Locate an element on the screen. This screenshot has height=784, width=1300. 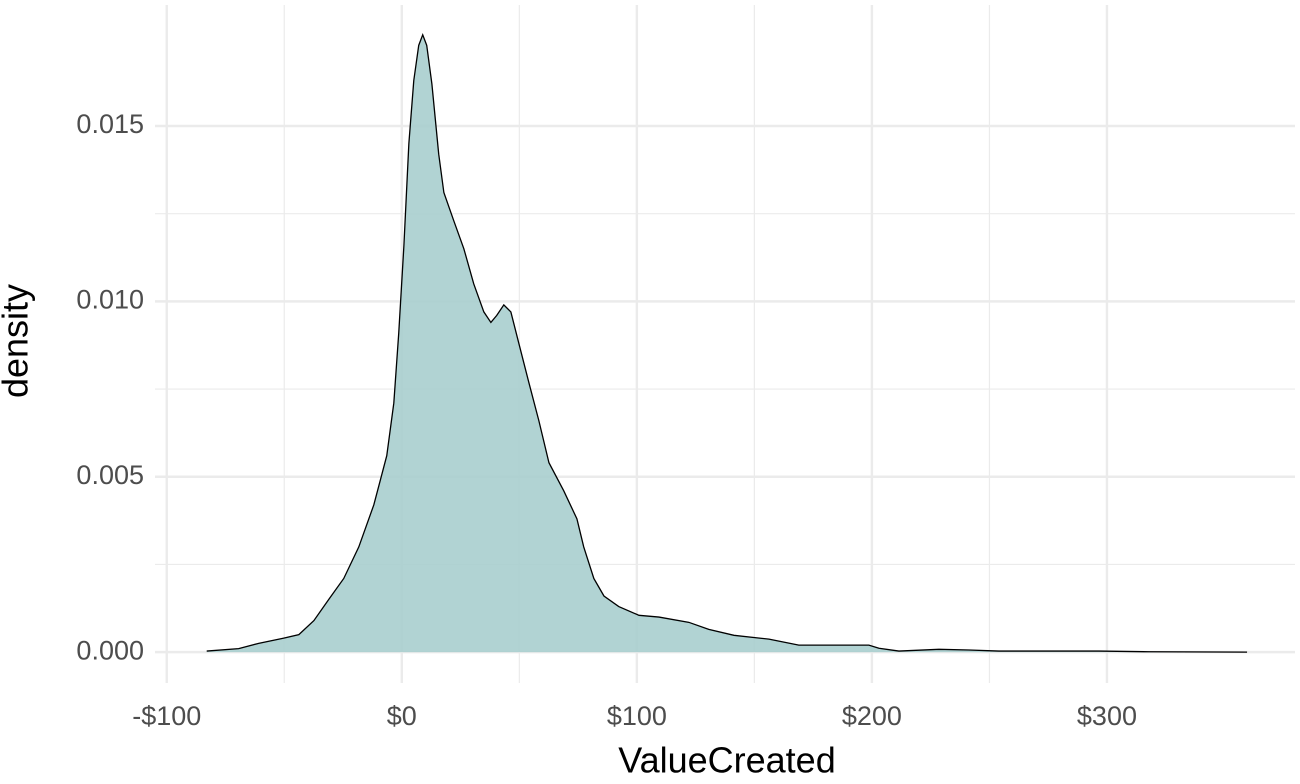
y-tick-label: 0.005 is located at coordinates (110, 475).